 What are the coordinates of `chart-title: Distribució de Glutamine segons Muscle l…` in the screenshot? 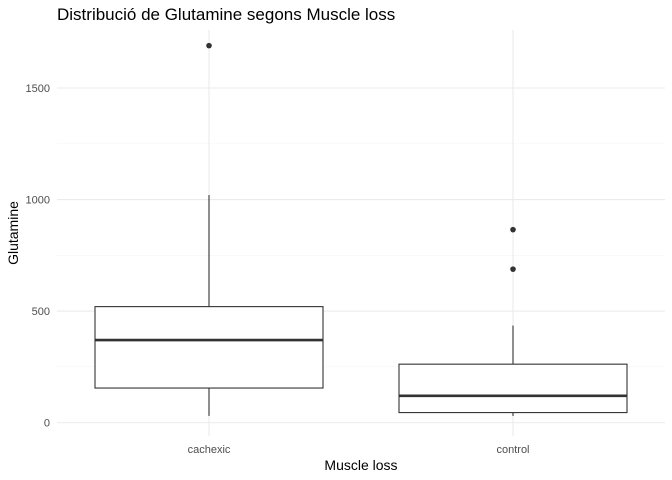 It's located at (226, 14).